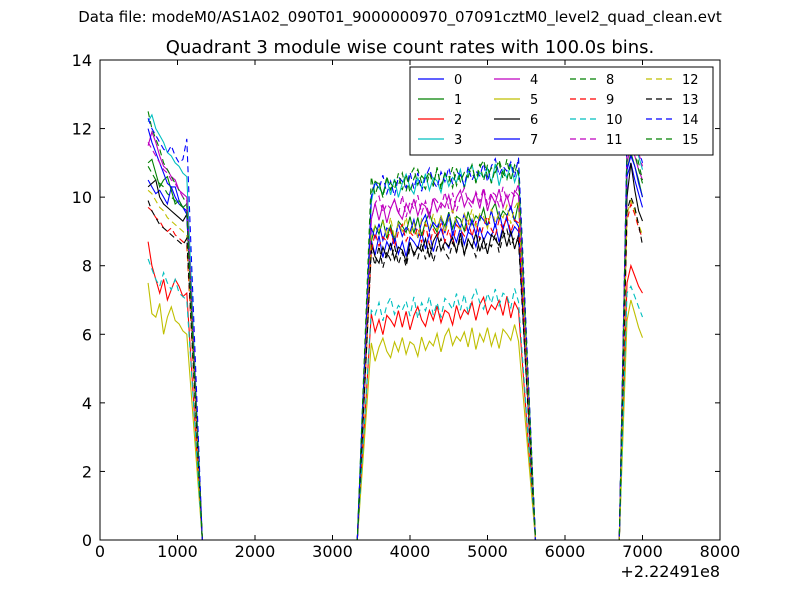 The image size is (800, 600). What do you see at coordinates (534, 140) in the screenshot?
I see `legend-label-7: 7` at bounding box center [534, 140].